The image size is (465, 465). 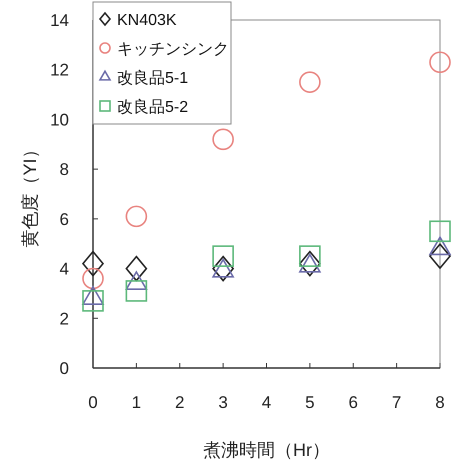 I want to click on x-tick-label: 0, so click(x=93, y=402).